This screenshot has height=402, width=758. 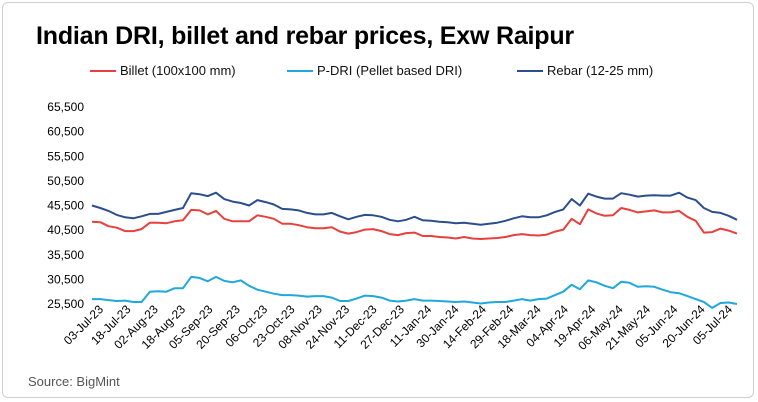 What do you see at coordinates (65, 156) in the screenshot?
I see `y-tick-label: 55,500` at bounding box center [65, 156].